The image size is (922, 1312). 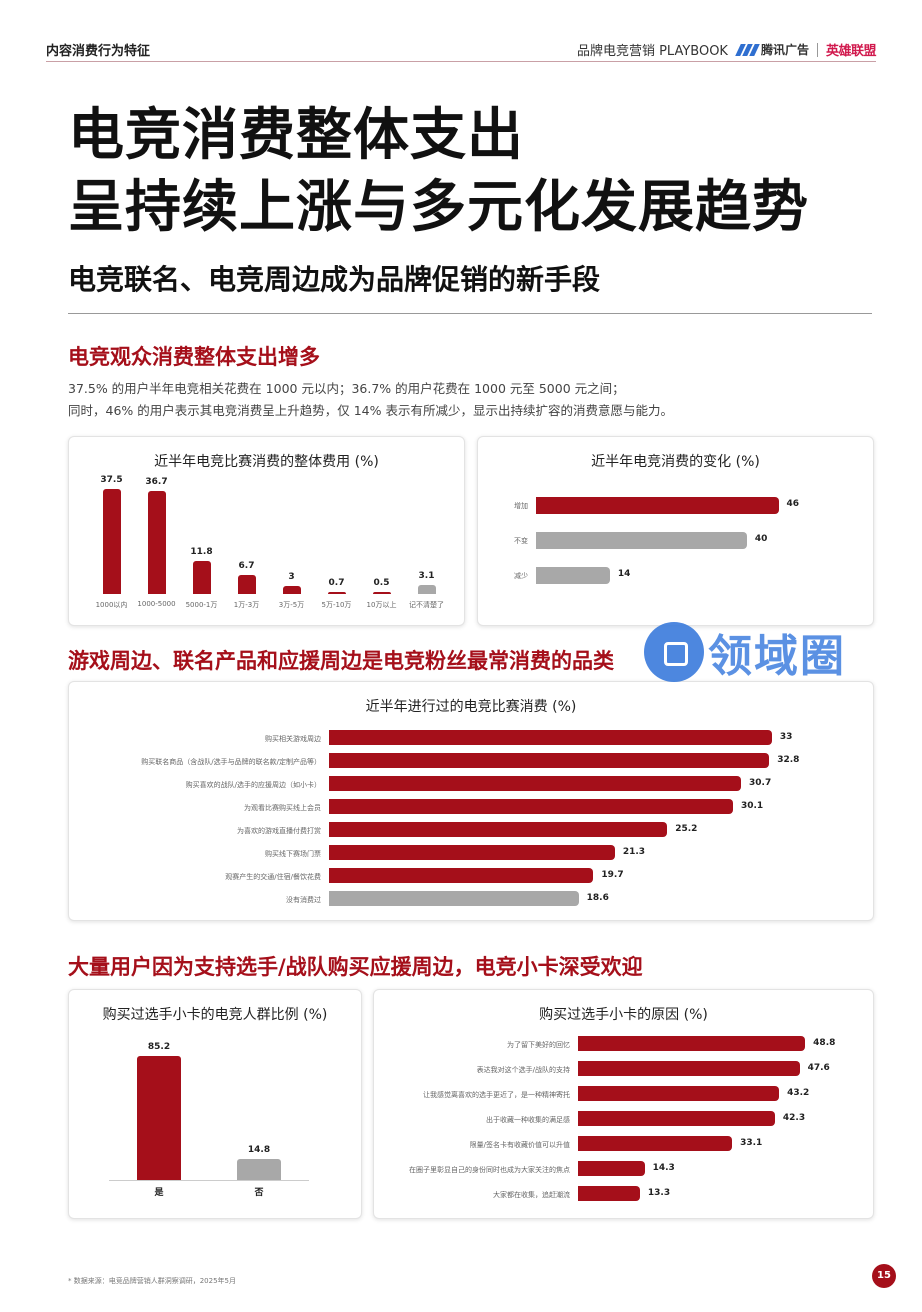 I want to click on logo-divider, so click(x=817, y=49).